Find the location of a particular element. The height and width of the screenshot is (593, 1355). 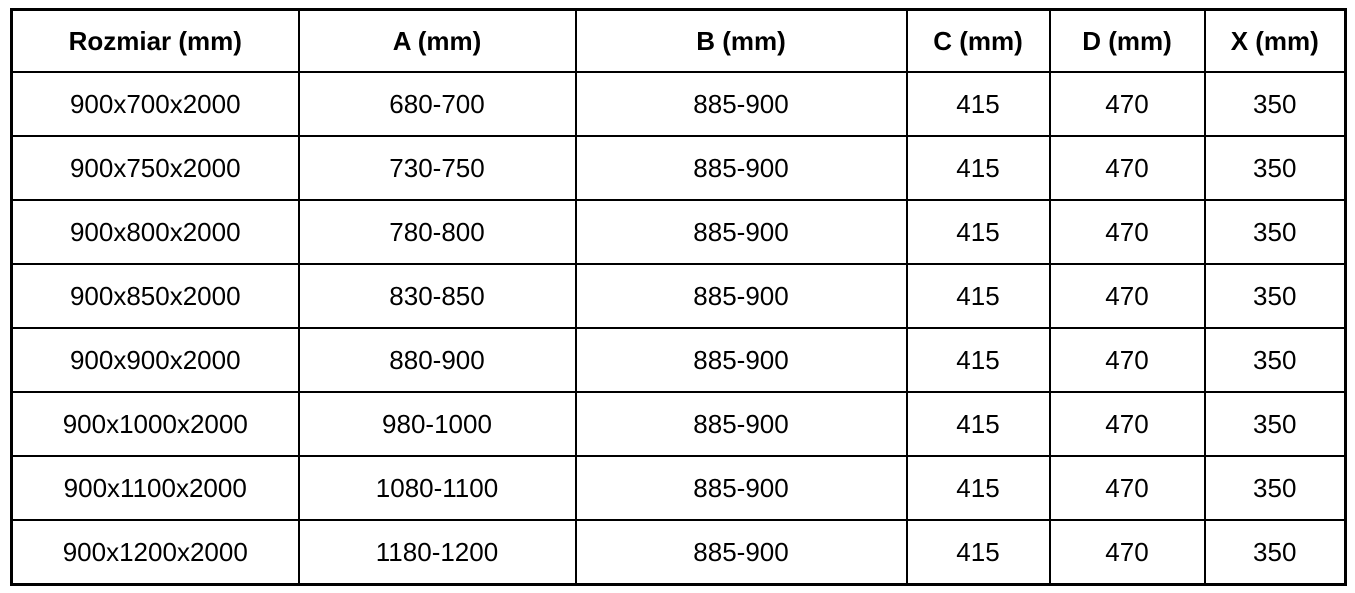

table-row: 900x700x2000 680-700 885-900 415 470 350 is located at coordinates (678, 104).